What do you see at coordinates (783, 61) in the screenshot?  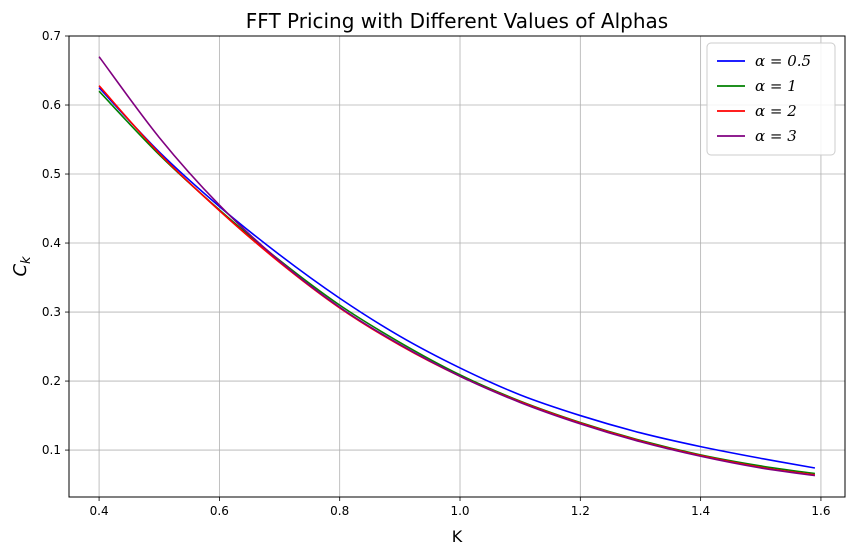 I see `legend-entry: α = 0.5` at bounding box center [783, 61].